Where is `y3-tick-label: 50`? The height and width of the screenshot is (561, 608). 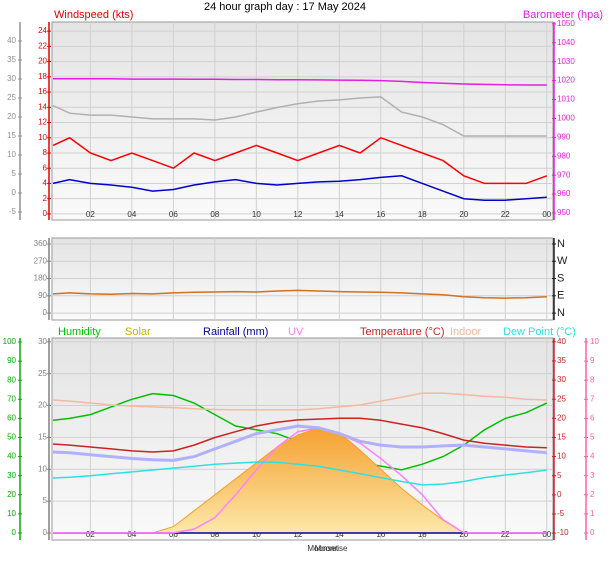
y3-tick-label: 50 is located at coordinates (11, 437).